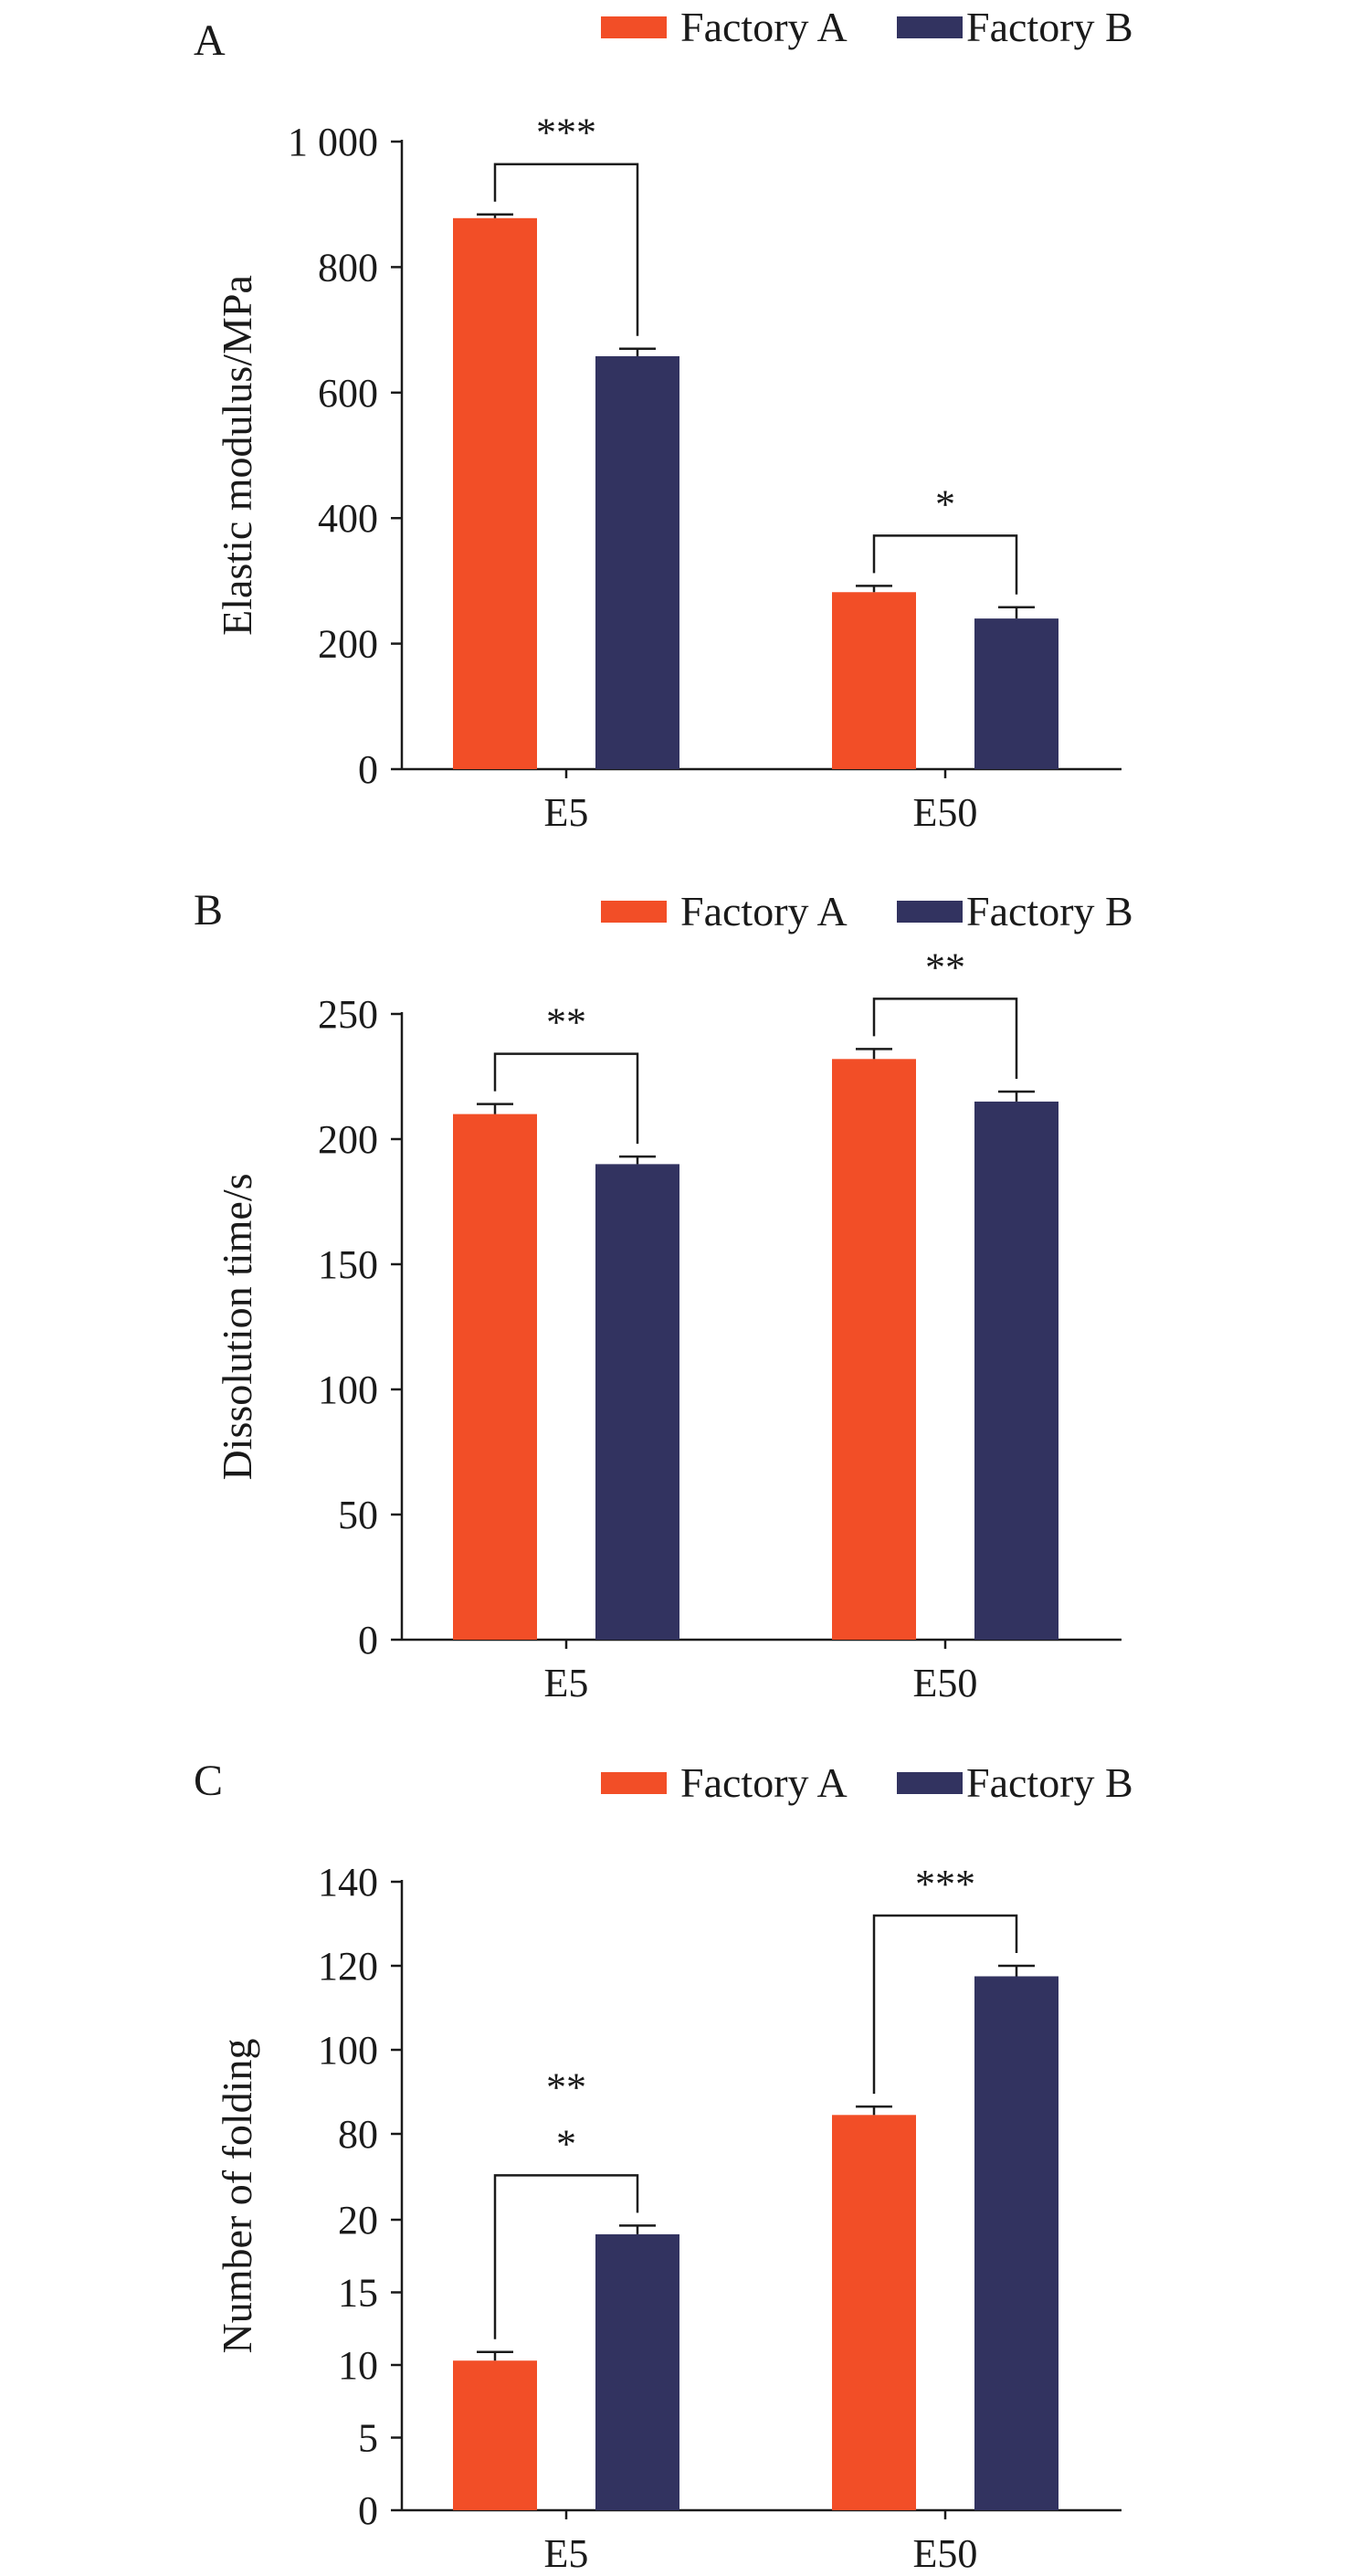 The width and height of the screenshot is (1348, 2576). Describe the element at coordinates (358, 2220) in the screenshot. I see `y-tick-label: 20` at that location.